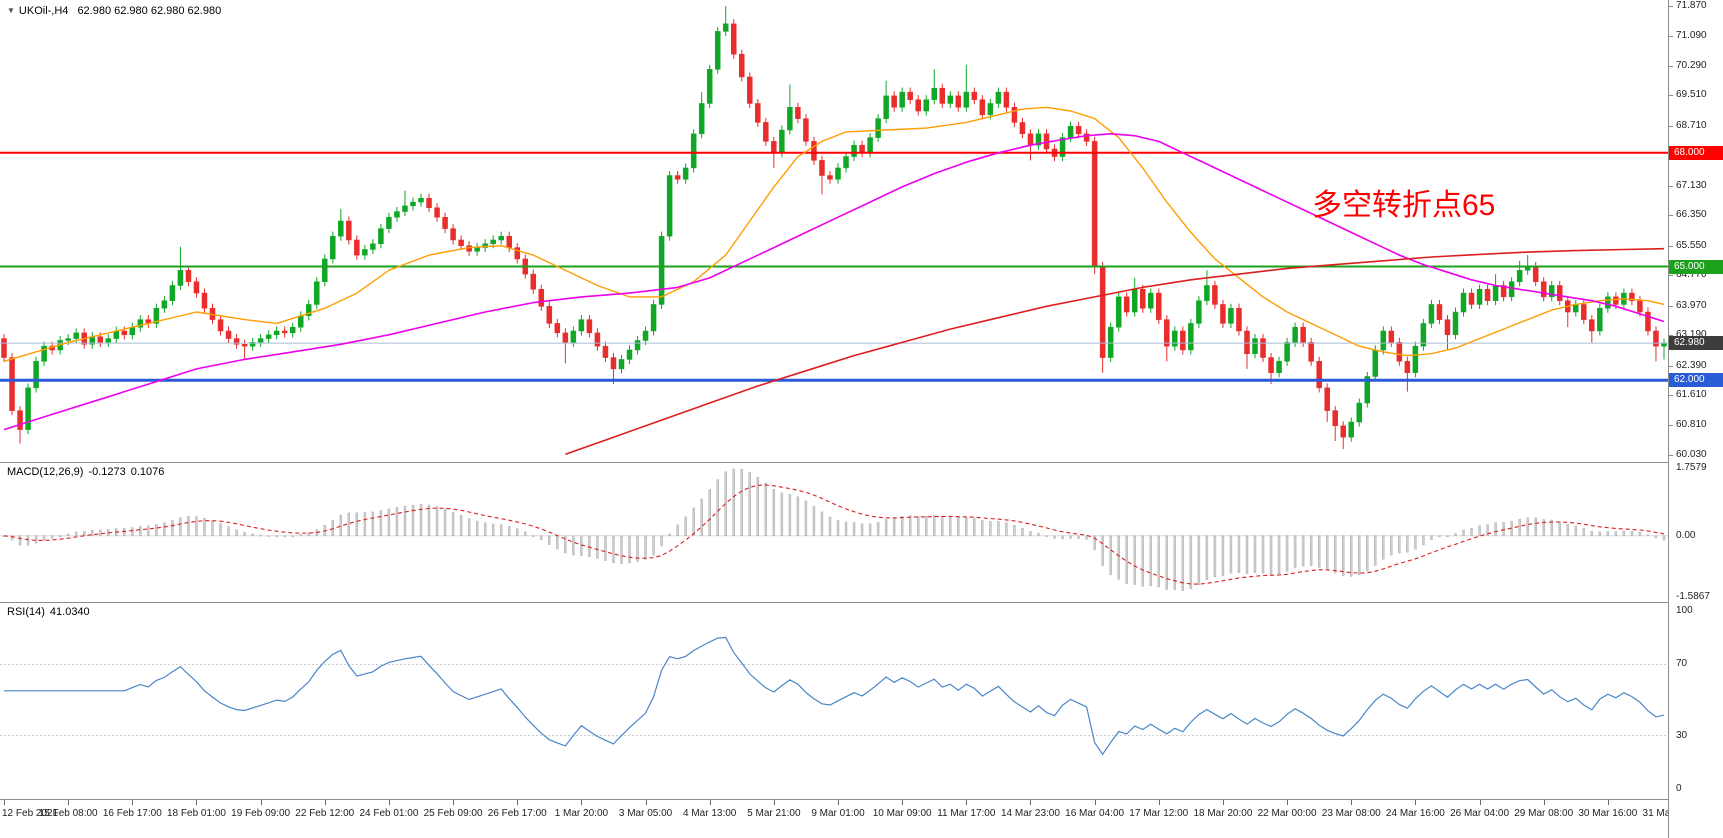  I want to click on chart-shift-icon: ▼, so click(11, 10).